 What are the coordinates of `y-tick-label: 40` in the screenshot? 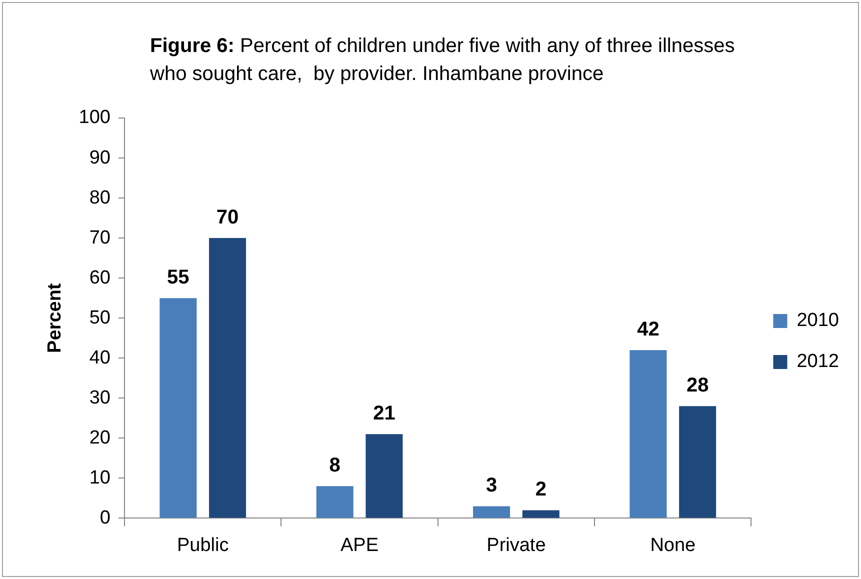 It's located at (99, 357).